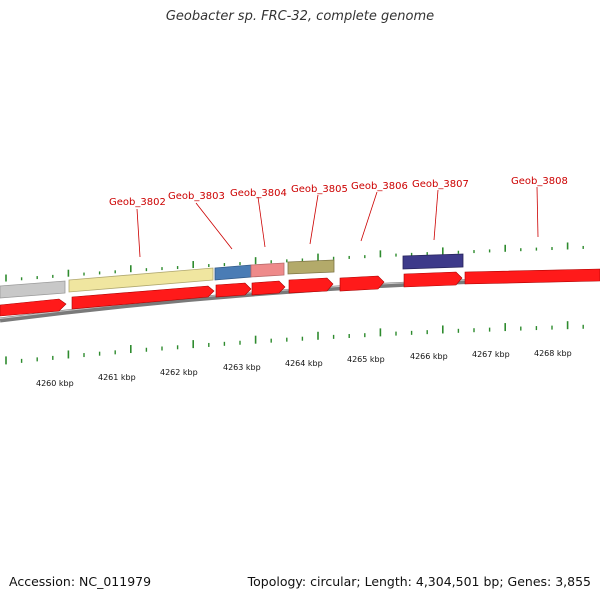  What do you see at coordinates (137, 202) in the screenshot?
I see `gene-label-geob-3802: Geob_3802` at bounding box center [137, 202].